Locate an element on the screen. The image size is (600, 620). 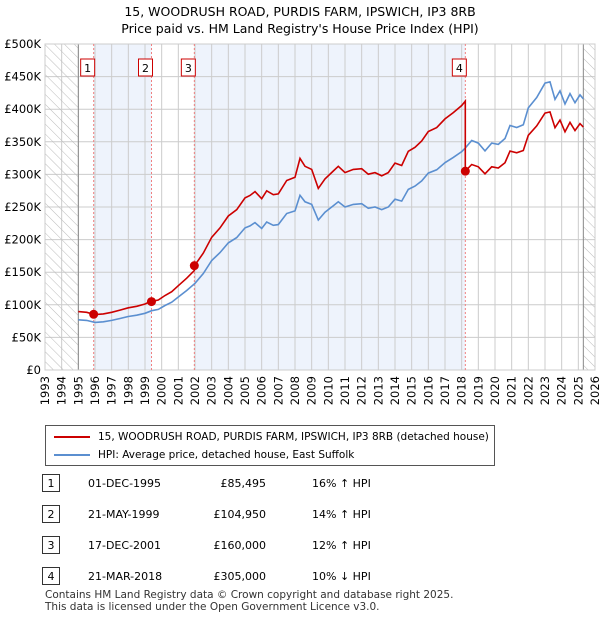
x-tick-label: 2018 is located at coordinates (462, 390).